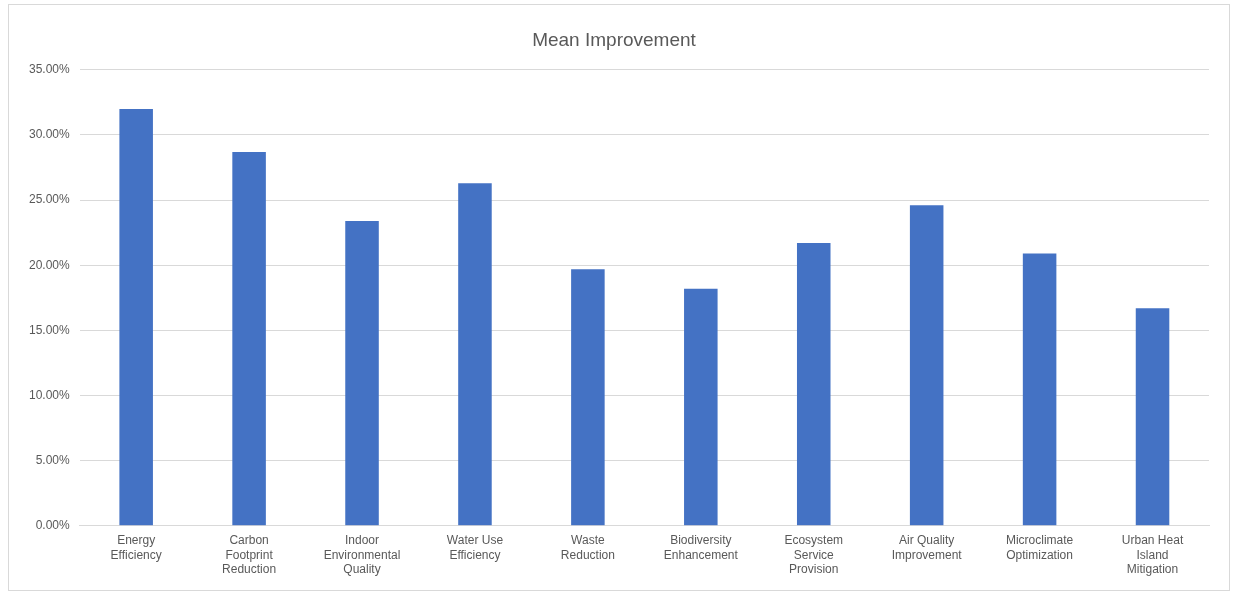 This screenshot has width=1237, height=595. What do you see at coordinates (249, 555) in the screenshot?
I see `x-tick-label: Carbon Footprint Reduction` at bounding box center [249, 555].